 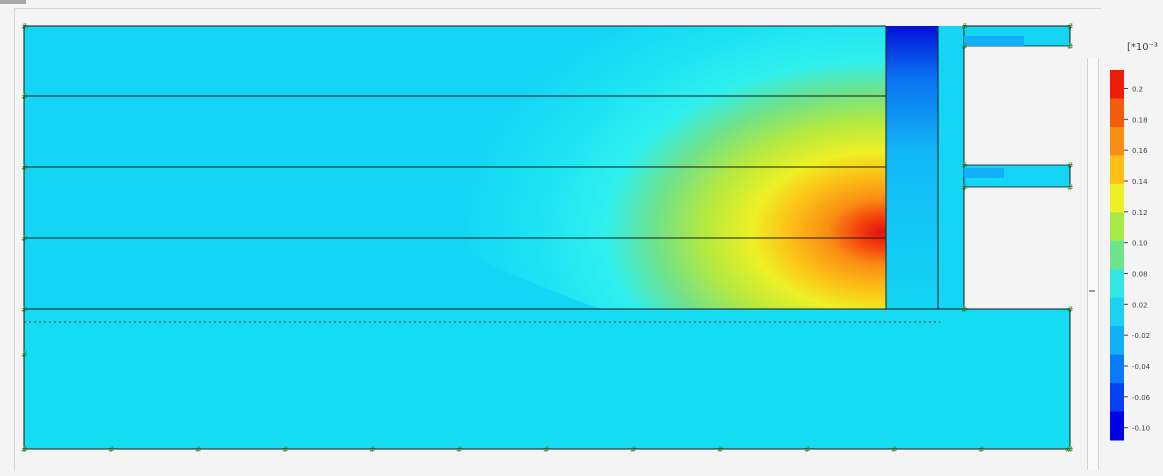 I want to click on vertical-scrollbar, so click(x=1093, y=264).